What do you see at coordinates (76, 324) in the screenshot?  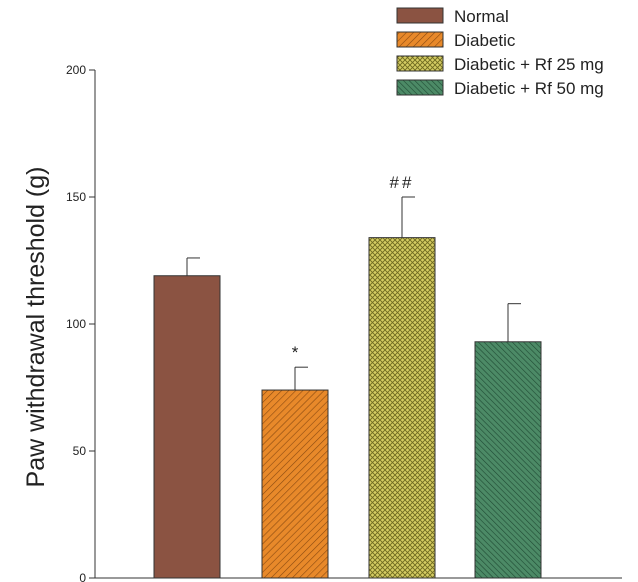 I see `y-tick-label: 100` at bounding box center [76, 324].